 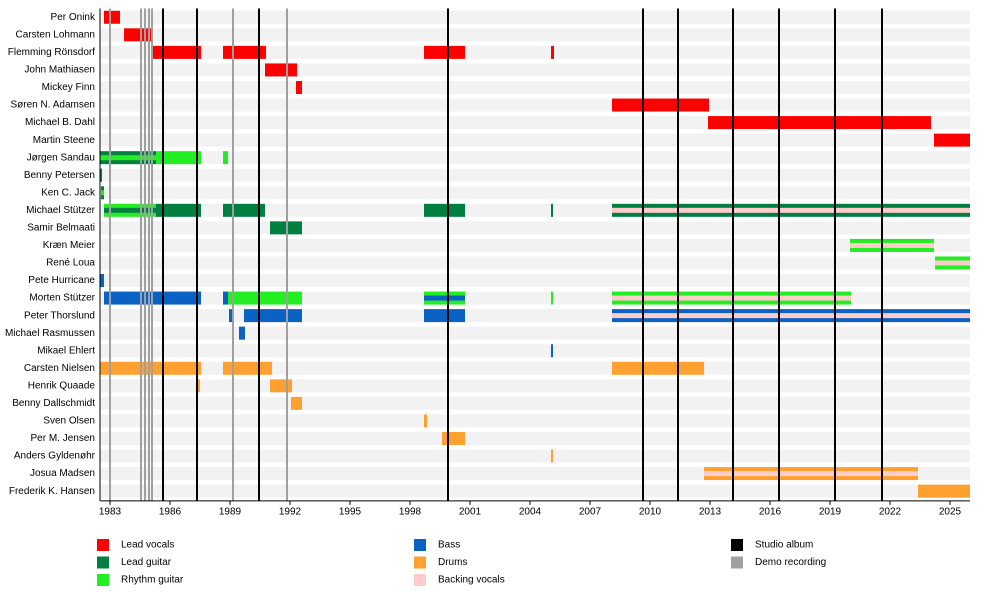 What do you see at coordinates (61, 157) in the screenshot?
I see `member-label: Jørgen Sandau` at bounding box center [61, 157].